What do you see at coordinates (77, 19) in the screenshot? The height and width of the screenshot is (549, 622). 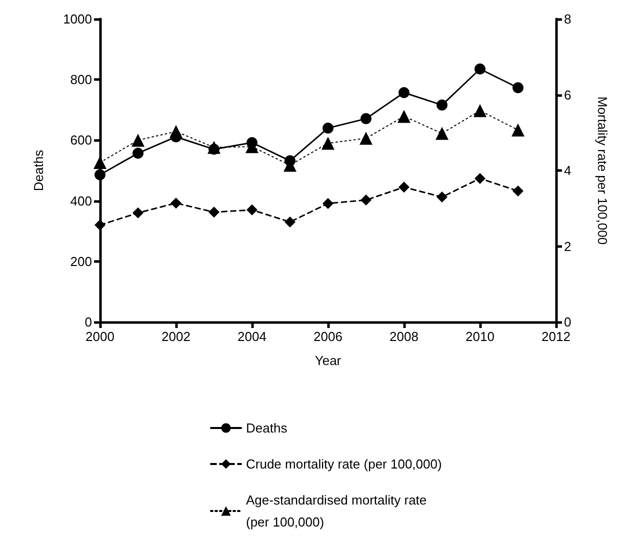 I see `y-tick-label: 1000` at bounding box center [77, 19].